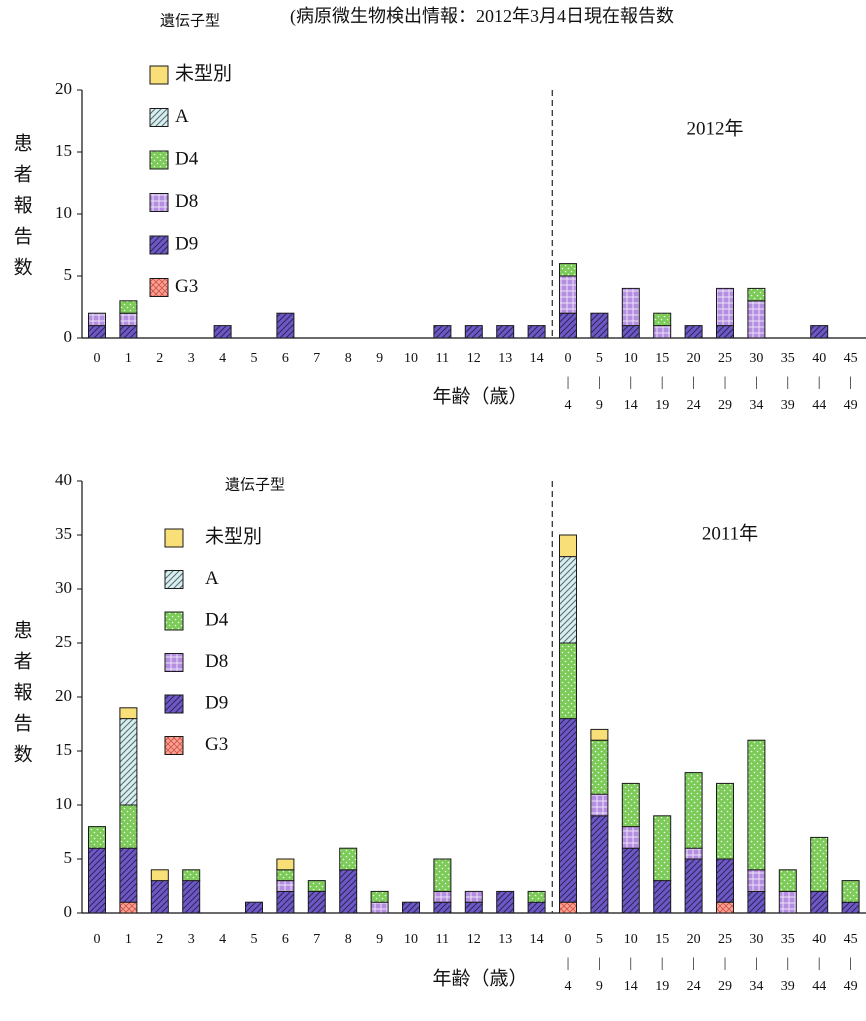 This screenshot has height=1021, width=866. I want to click on x-tick-label: 5, so click(254, 939).